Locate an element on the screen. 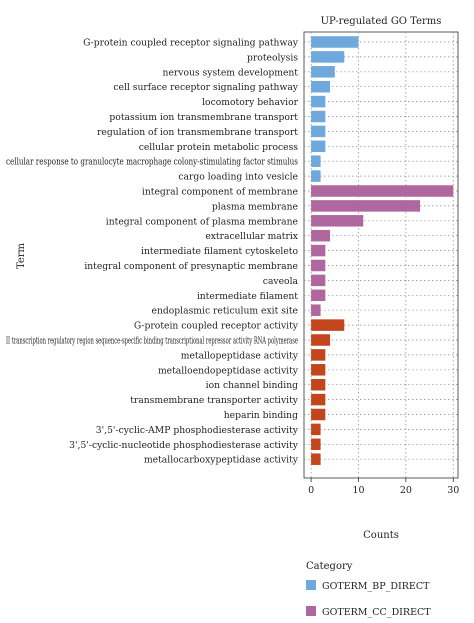  term-label: G-protein coupled receptor activity is located at coordinates (216, 326).